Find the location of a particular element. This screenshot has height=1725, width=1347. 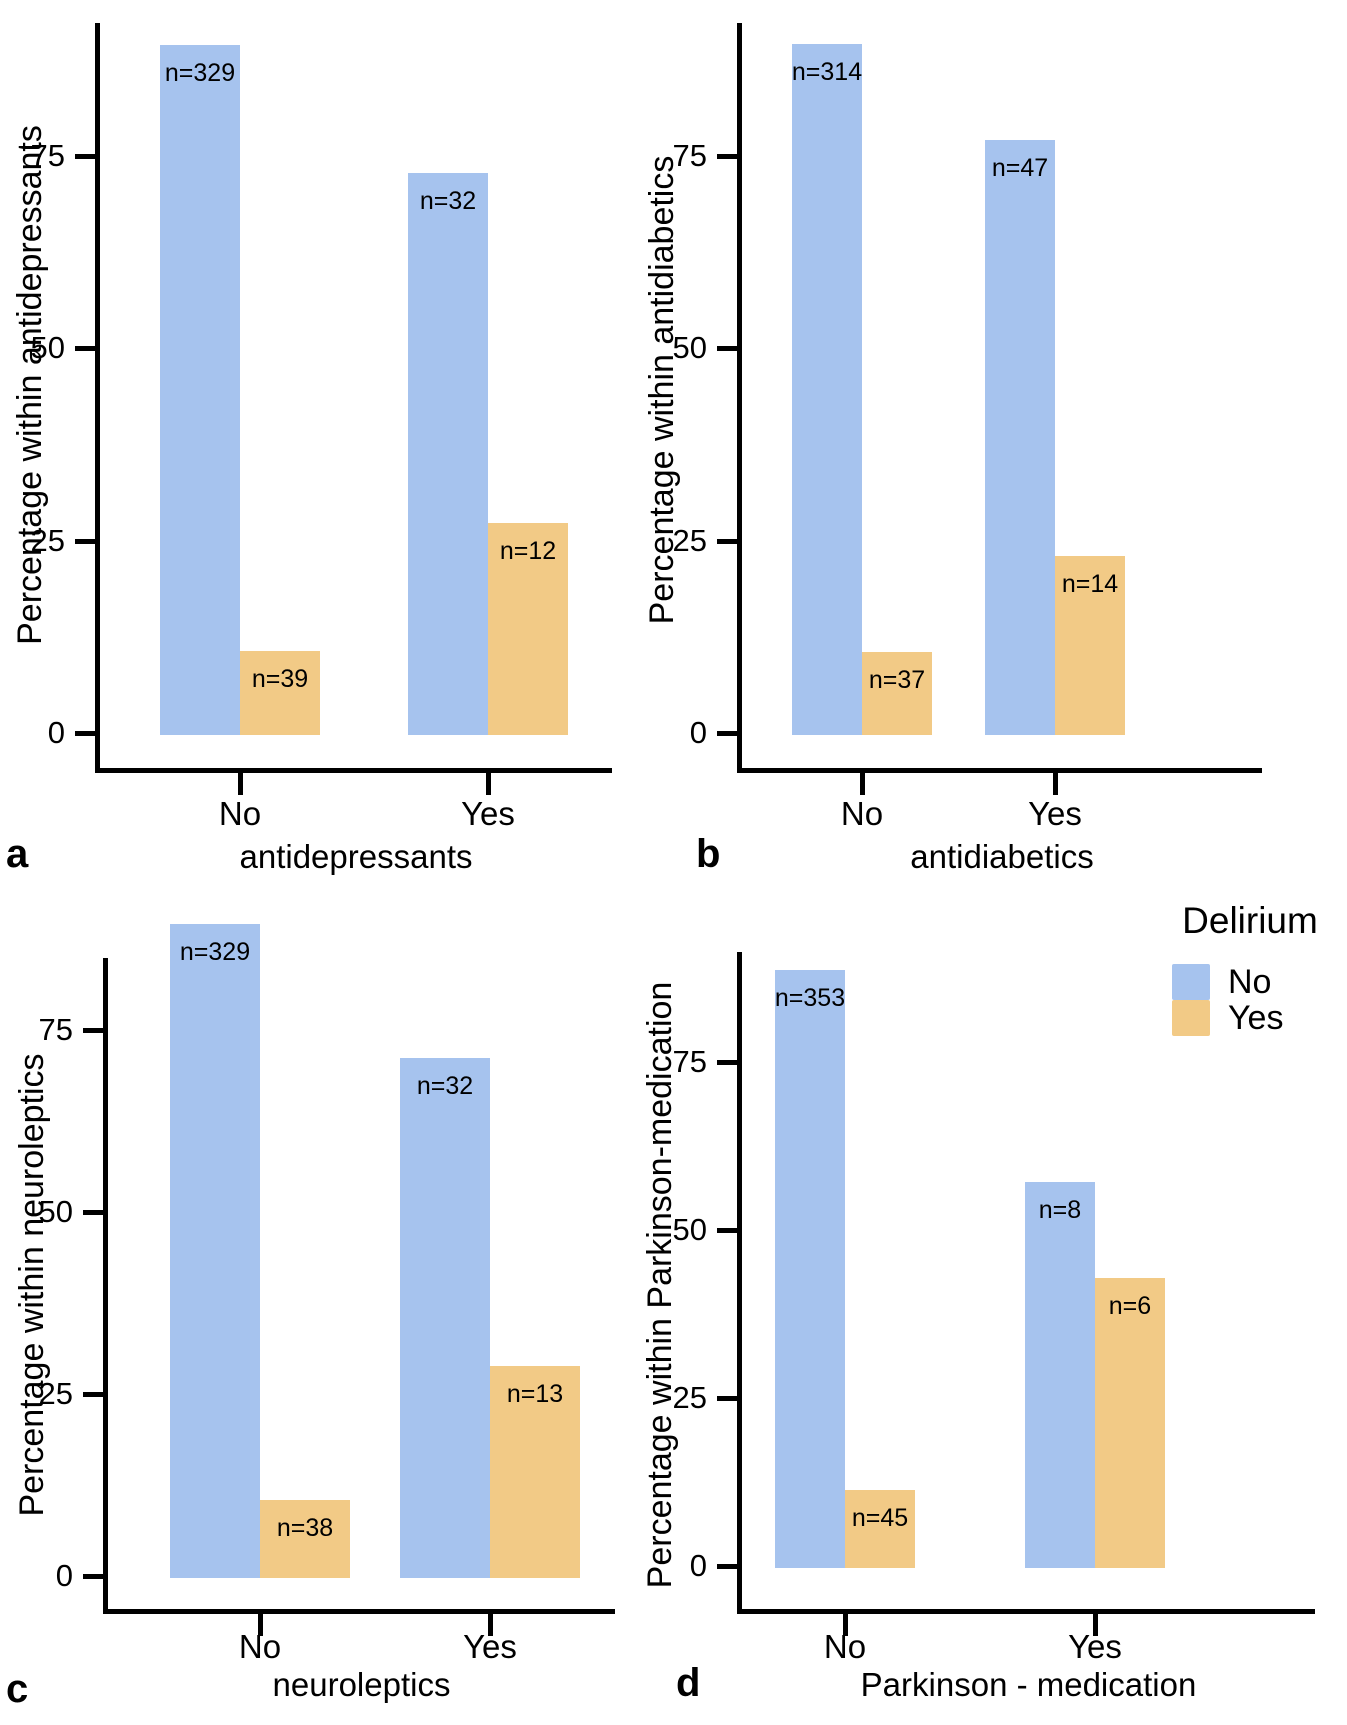

legend-label-no: No is located at coordinates (1250, 982).